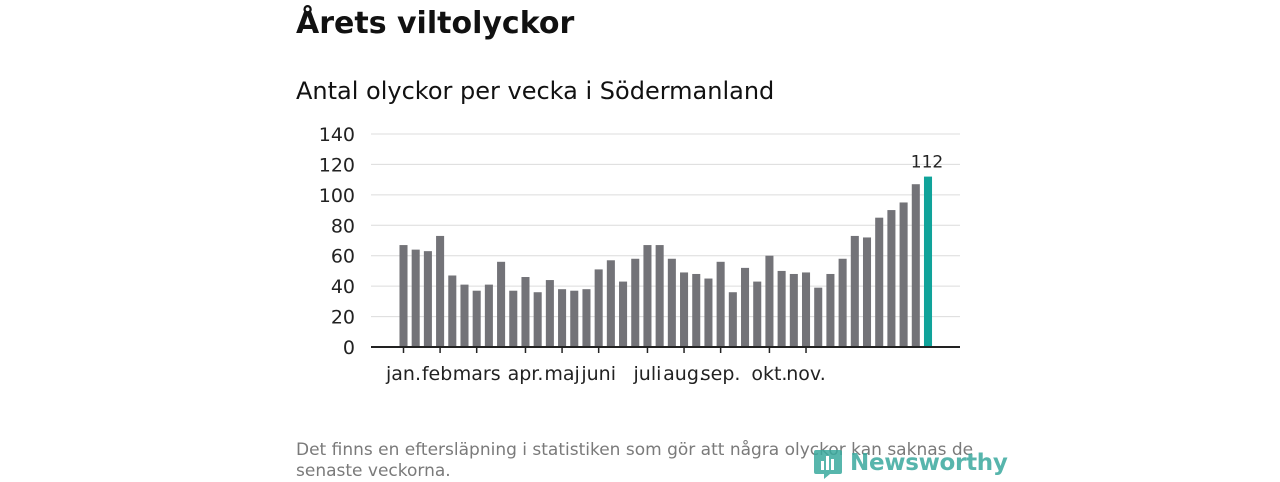 The height and width of the screenshot is (482, 1280). What do you see at coordinates (721, 374) in the screenshot?
I see `x-tick-label: sep.` at bounding box center [721, 374].